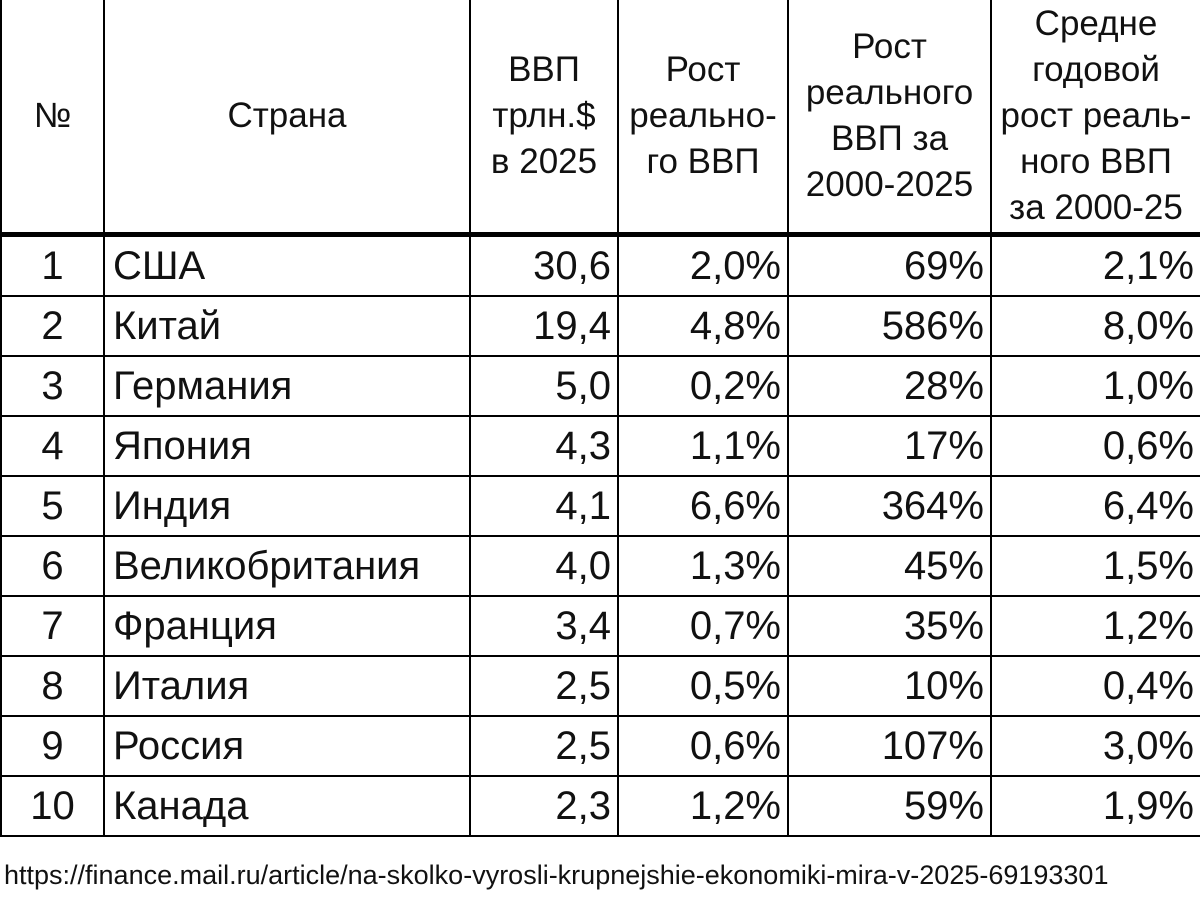 This screenshot has height=900, width=1200. I want to click on growth-2000-2025-cell: 17%, so click(889, 446).